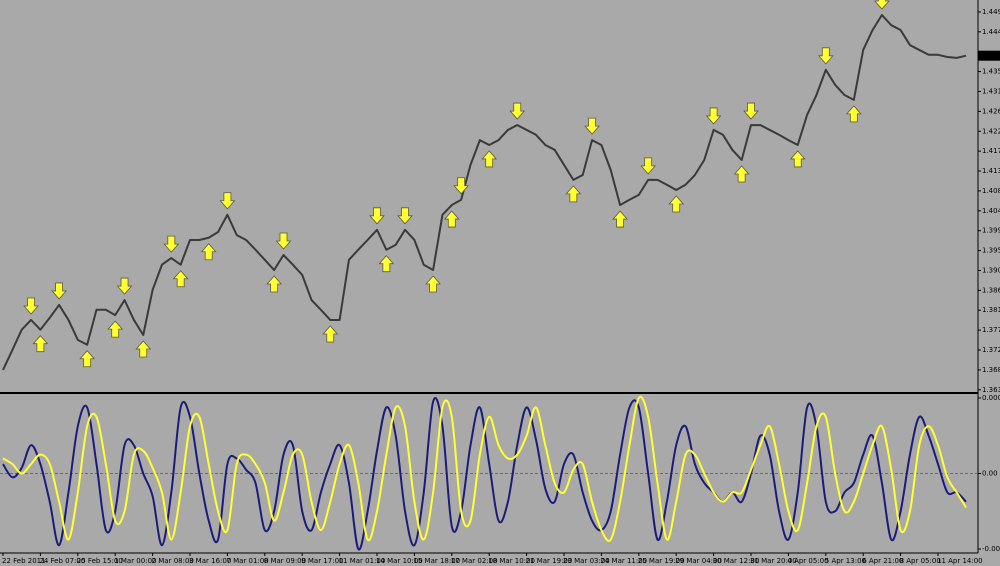  I want to click on y-tick-label: 1.4445, so click(991, 32).